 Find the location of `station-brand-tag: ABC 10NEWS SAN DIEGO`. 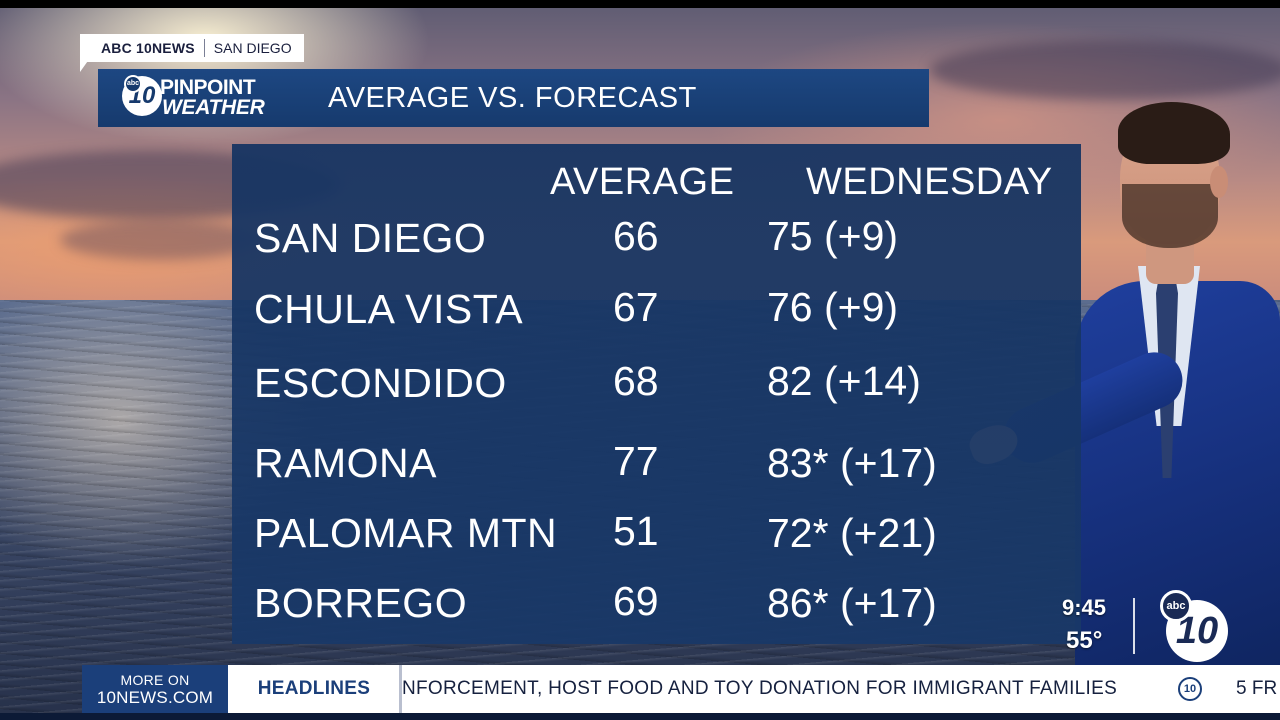

station-brand-tag: ABC 10NEWS SAN DIEGO is located at coordinates (192, 48).